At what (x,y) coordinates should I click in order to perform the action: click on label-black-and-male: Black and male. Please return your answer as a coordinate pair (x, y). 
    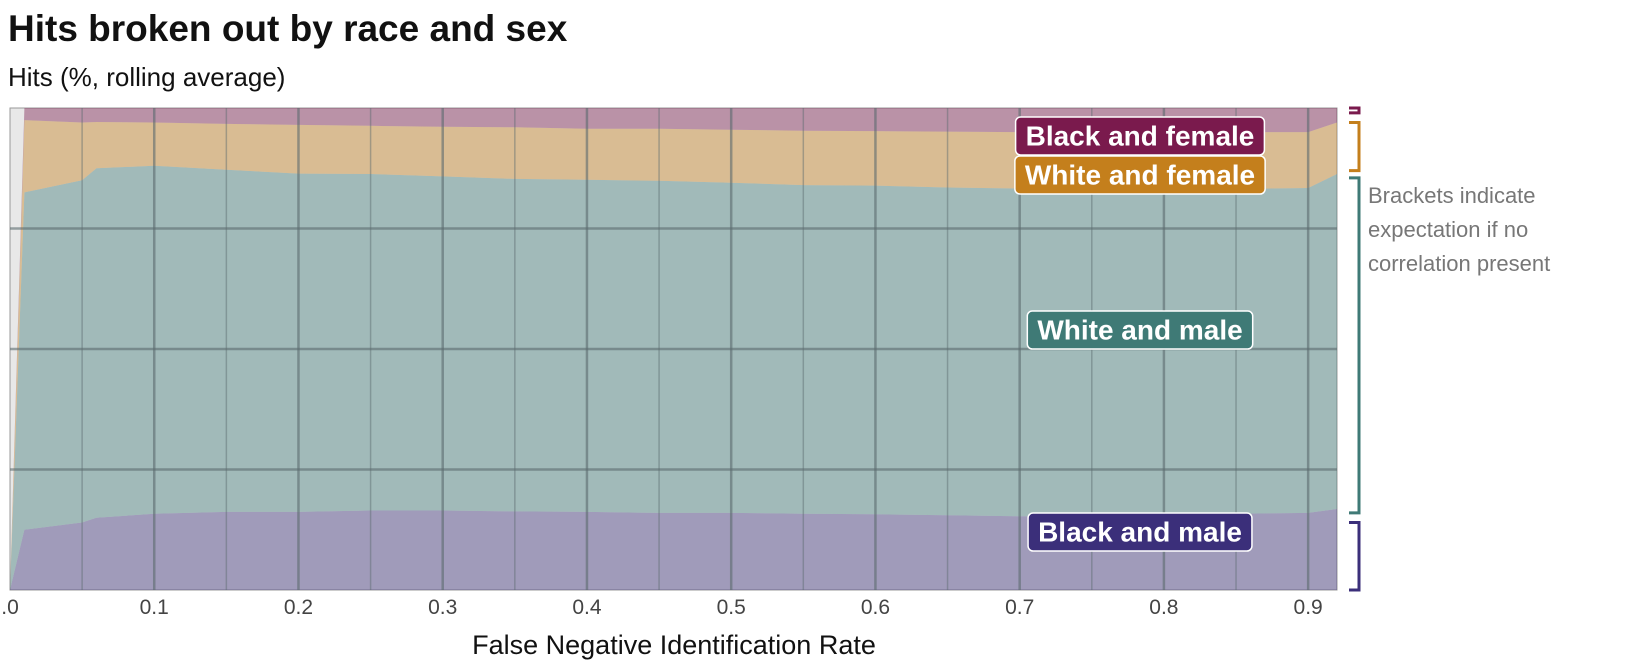
    Looking at the image, I should click on (1140, 532).